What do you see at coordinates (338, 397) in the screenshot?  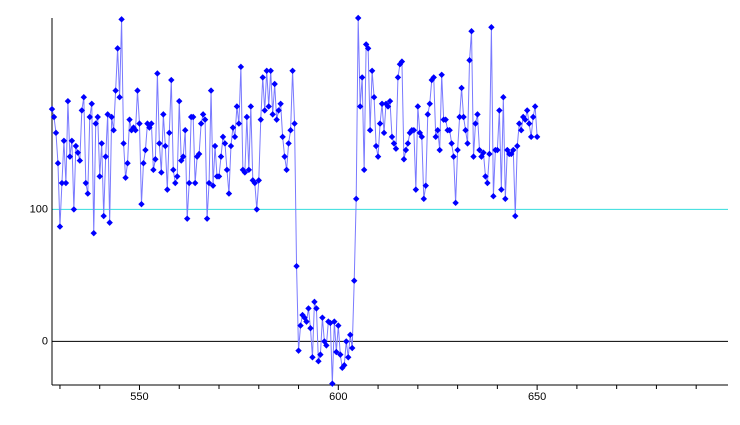 I see `x-tick-label: 600` at bounding box center [338, 397].